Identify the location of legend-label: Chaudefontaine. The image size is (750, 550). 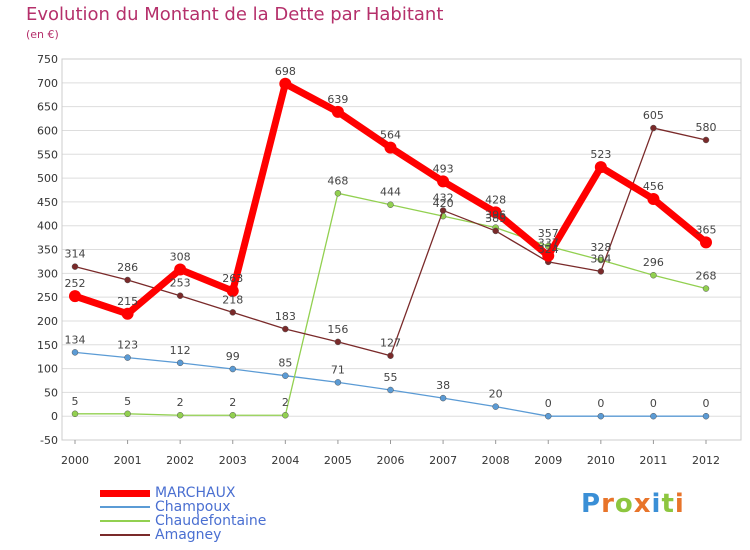
(211, 521).